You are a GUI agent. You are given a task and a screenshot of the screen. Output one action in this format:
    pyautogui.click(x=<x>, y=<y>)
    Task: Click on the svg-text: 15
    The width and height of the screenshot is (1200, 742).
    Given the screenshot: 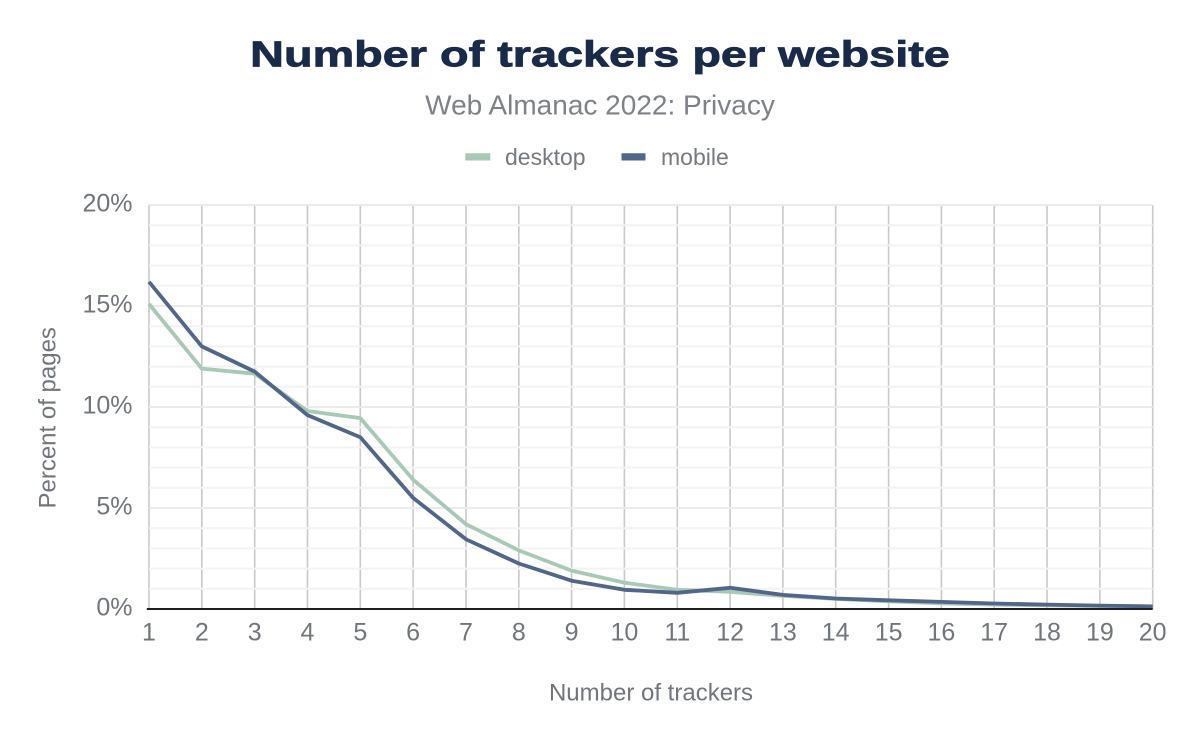 What is the action you would take?
    pyautogui.click(x=889, y=633)
    